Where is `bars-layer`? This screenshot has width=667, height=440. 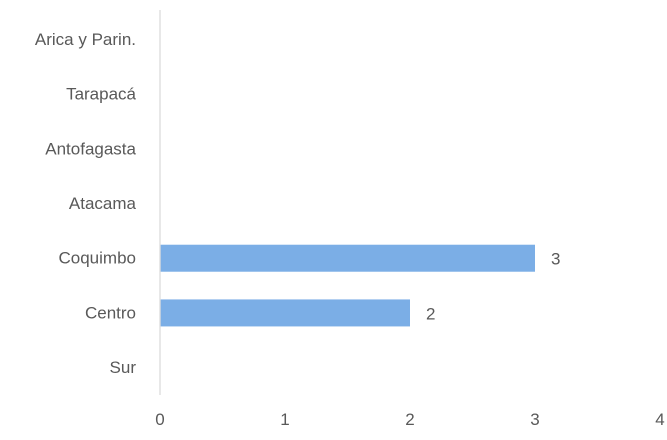 bars-layer is located at coordinates (347, 285).